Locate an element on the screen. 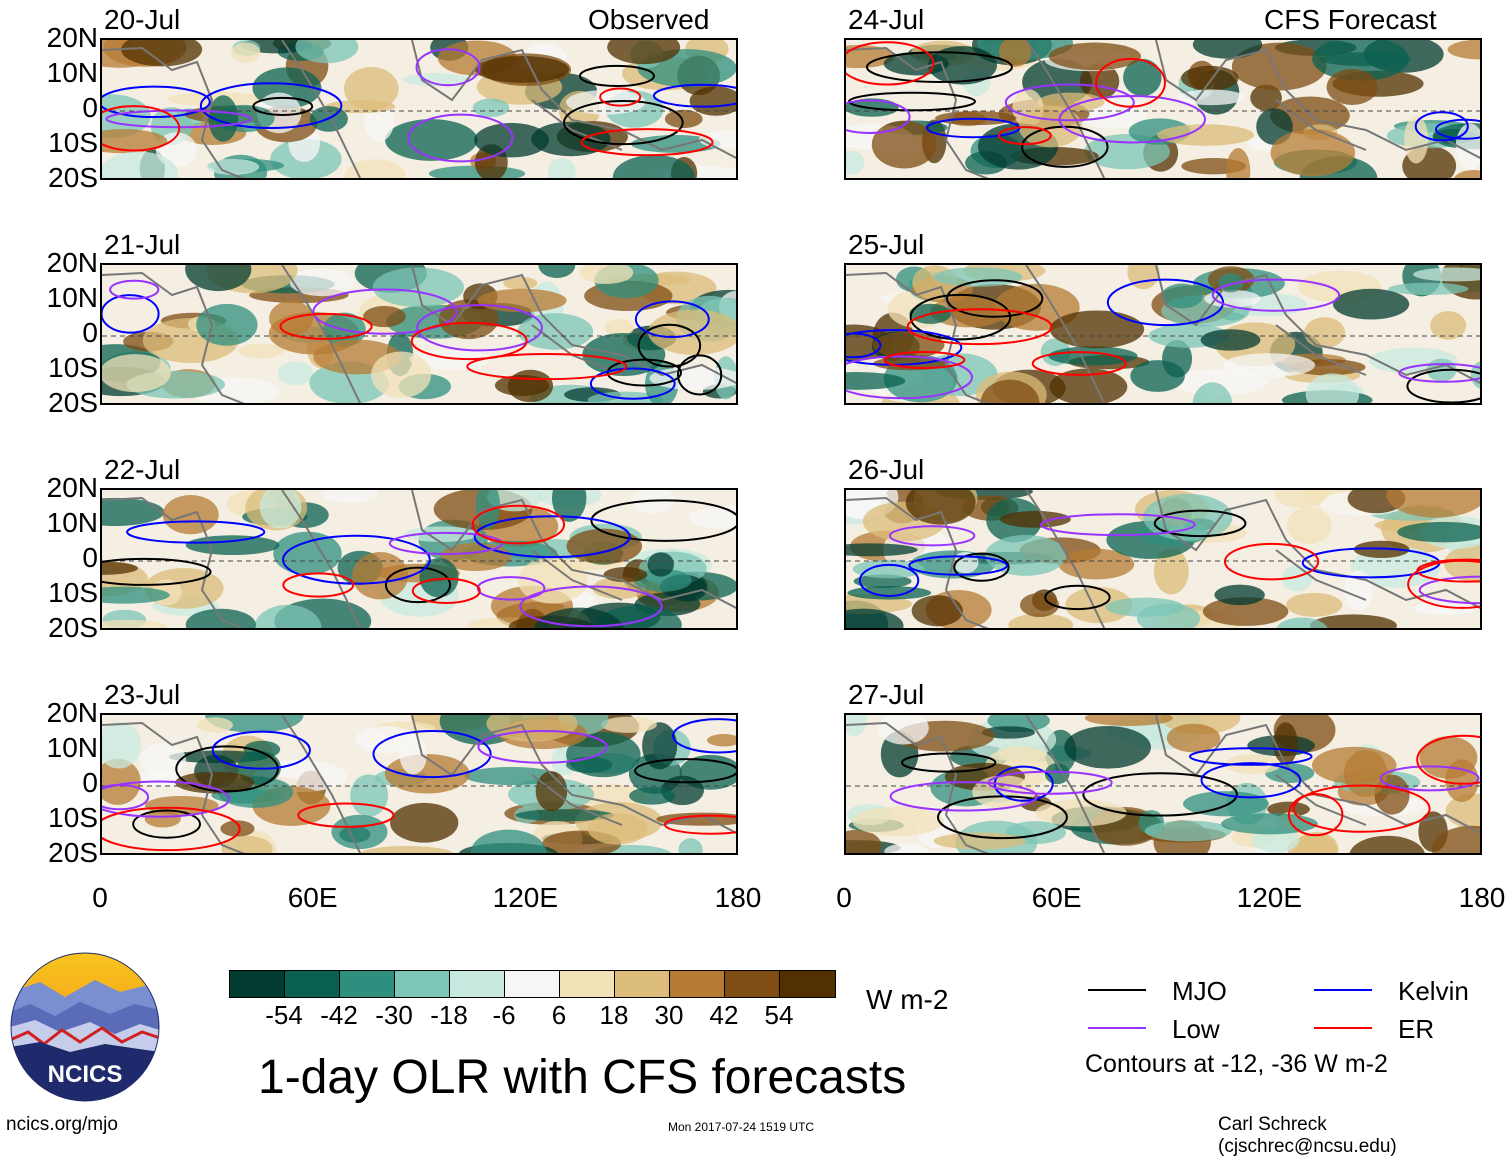 This screenshot has width=1510, height=1158. colorbar-tick-label: 54 is located at coordinates (779, 1015).